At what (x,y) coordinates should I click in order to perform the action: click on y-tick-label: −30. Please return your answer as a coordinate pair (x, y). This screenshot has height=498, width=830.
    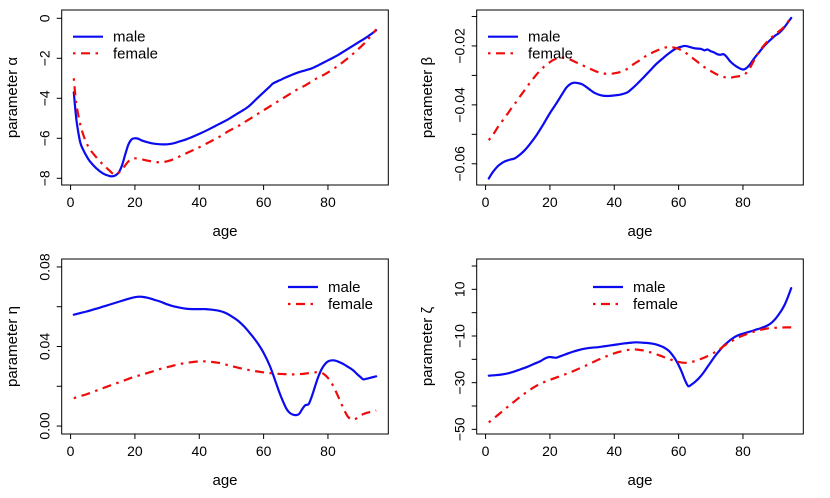
    Looking at the image, I should click on (460, 383).